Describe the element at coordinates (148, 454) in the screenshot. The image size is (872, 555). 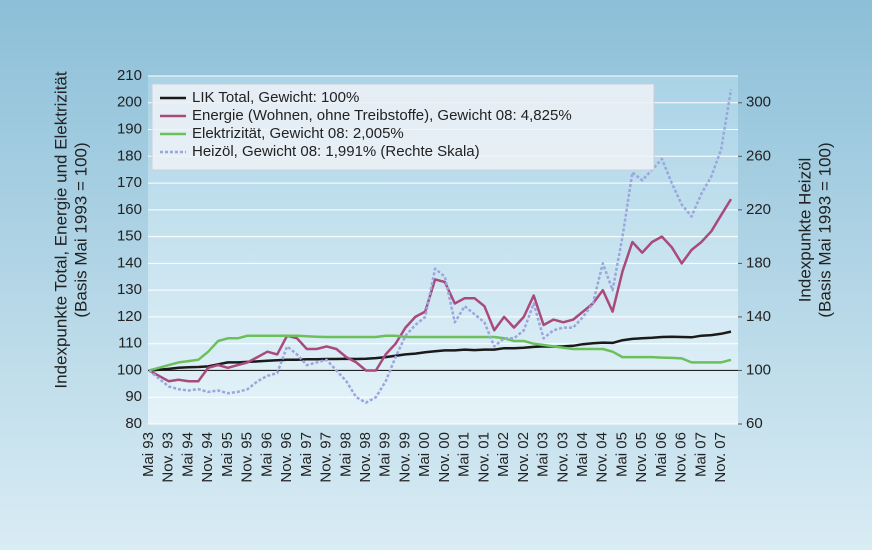
I see `x-tick-label: Mai 93` at that location.